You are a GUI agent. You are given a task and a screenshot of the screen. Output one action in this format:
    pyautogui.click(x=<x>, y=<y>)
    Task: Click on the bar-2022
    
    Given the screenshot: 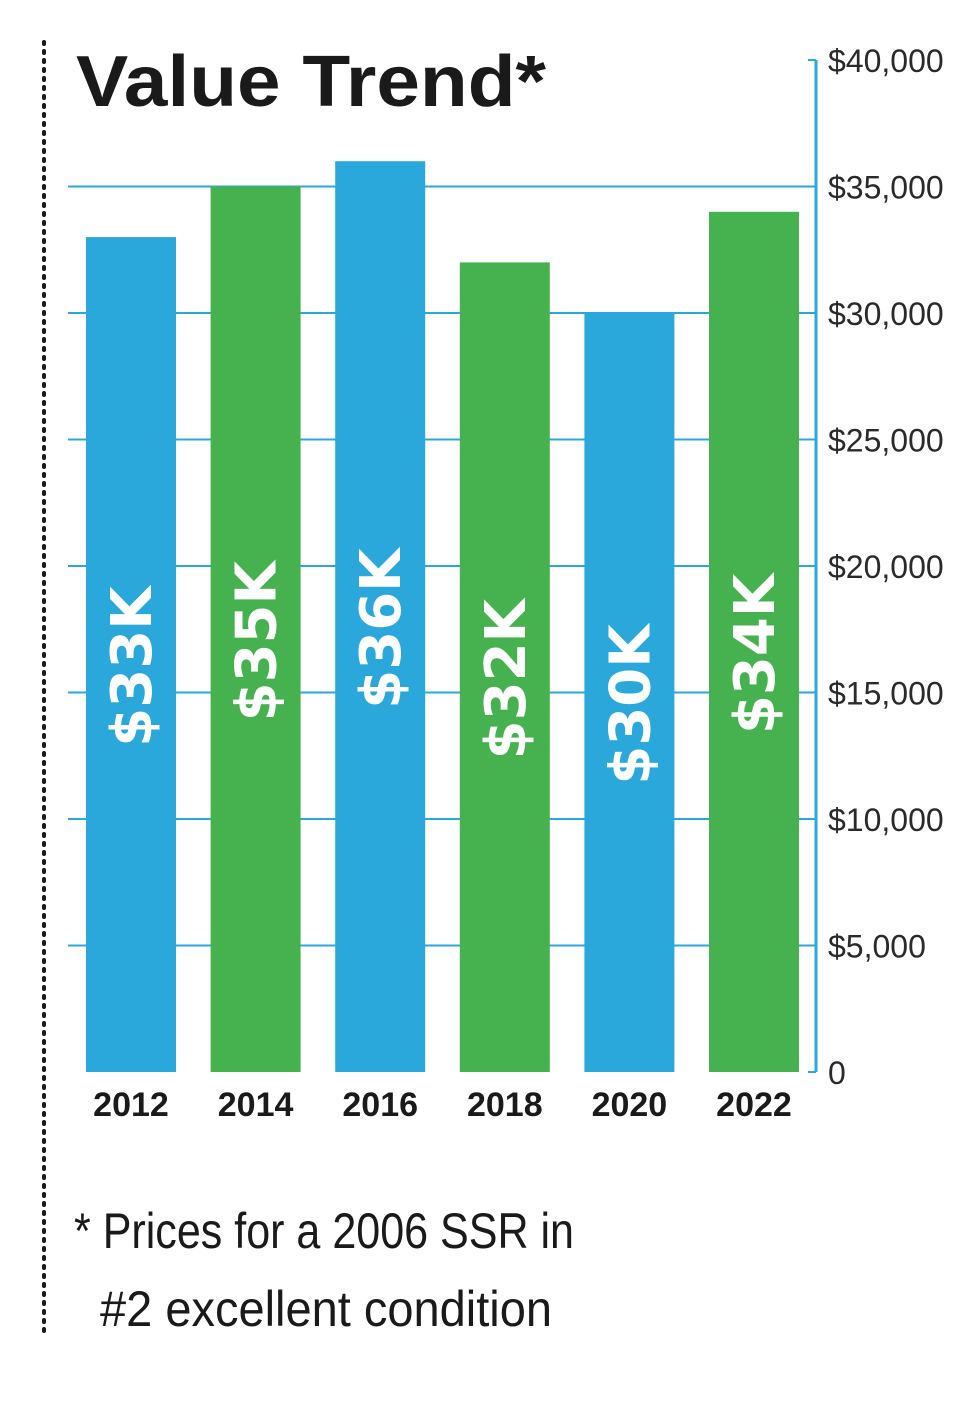 What is the action you would take?
    pyautogui.click(x=754, y=642)
    